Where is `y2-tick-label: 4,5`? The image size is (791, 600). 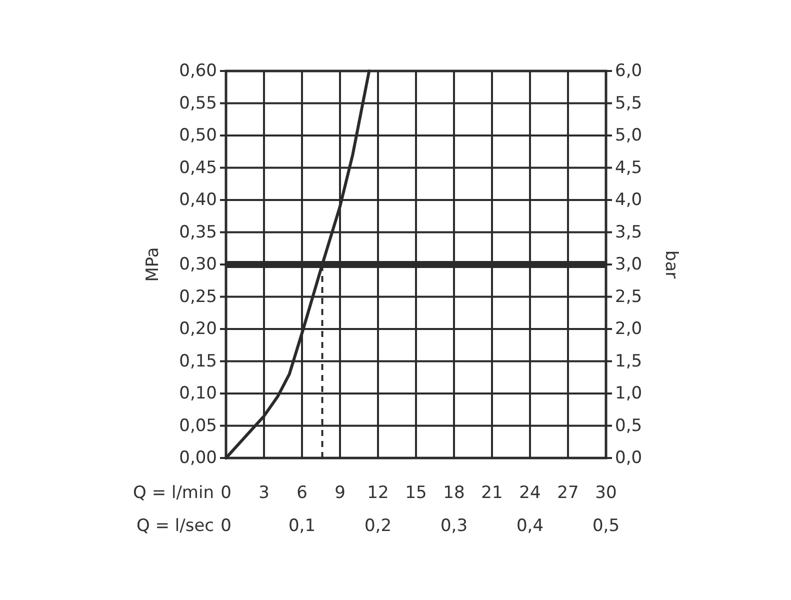
y2-tick-label: 4,5 is located at coordinates (628, 168).